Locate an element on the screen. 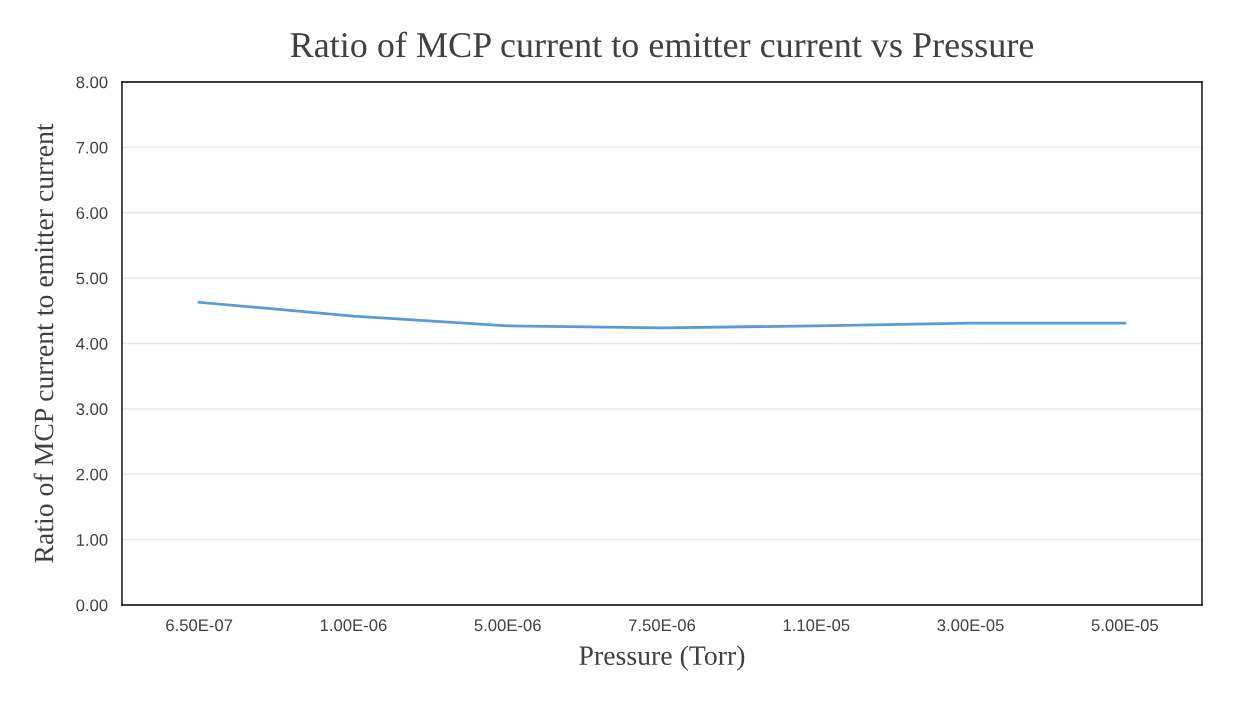  y-tick-label: 2.00 is located at coordinates (92, 474).